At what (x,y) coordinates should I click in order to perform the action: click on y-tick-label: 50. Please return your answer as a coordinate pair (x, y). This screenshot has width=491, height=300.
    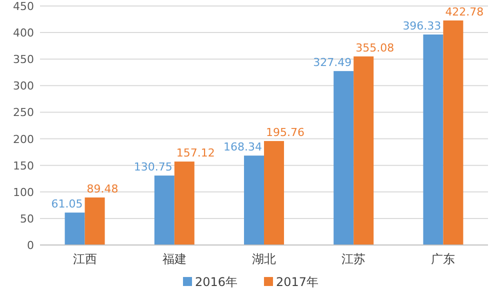
    Looking at the image, I should click on (27, 219).